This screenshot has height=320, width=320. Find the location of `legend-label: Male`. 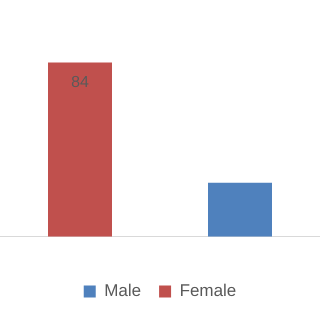

legend-label: Male is located at coordinates (123, 290).